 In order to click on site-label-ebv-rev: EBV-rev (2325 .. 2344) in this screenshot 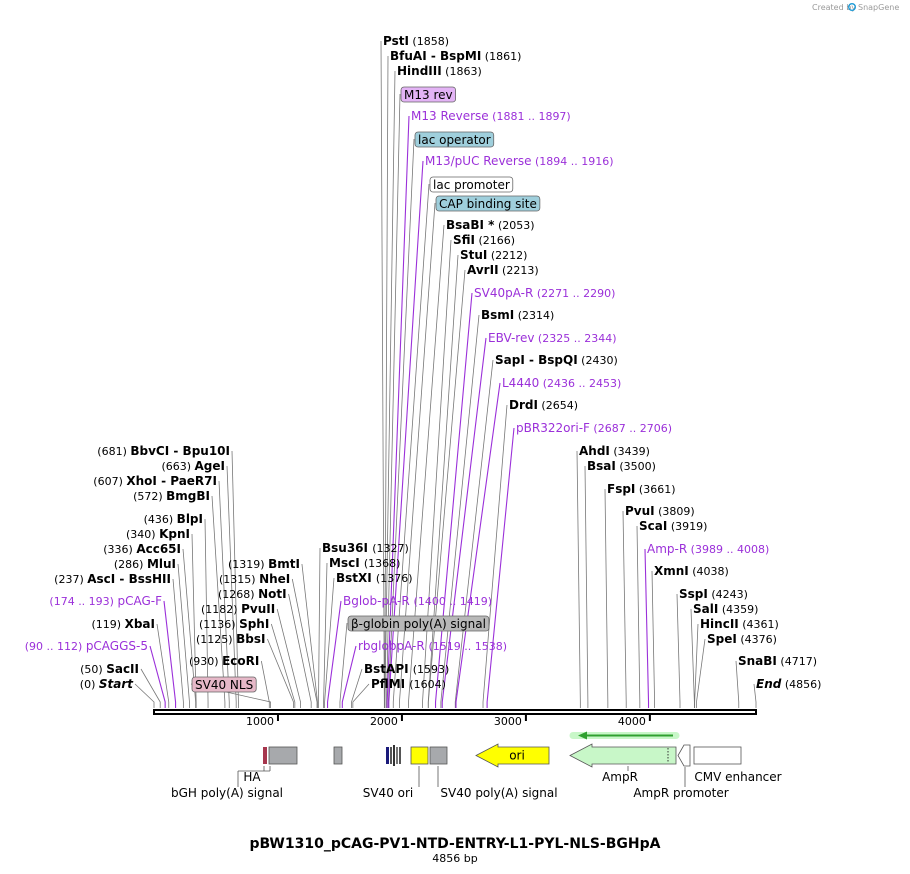, I will do `click(552, 338)`.